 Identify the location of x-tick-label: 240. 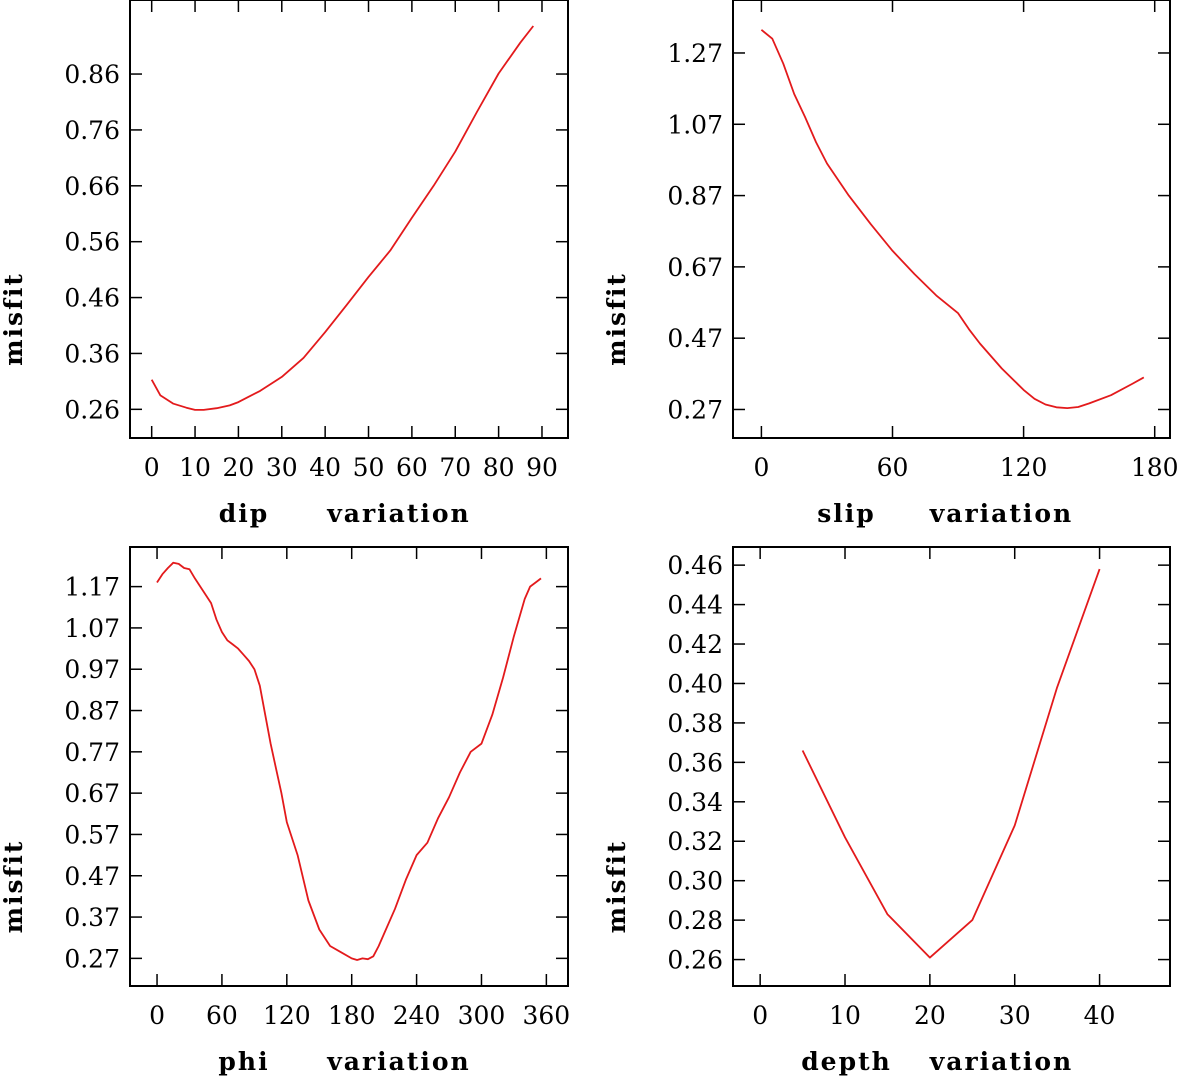
(417, 1015).